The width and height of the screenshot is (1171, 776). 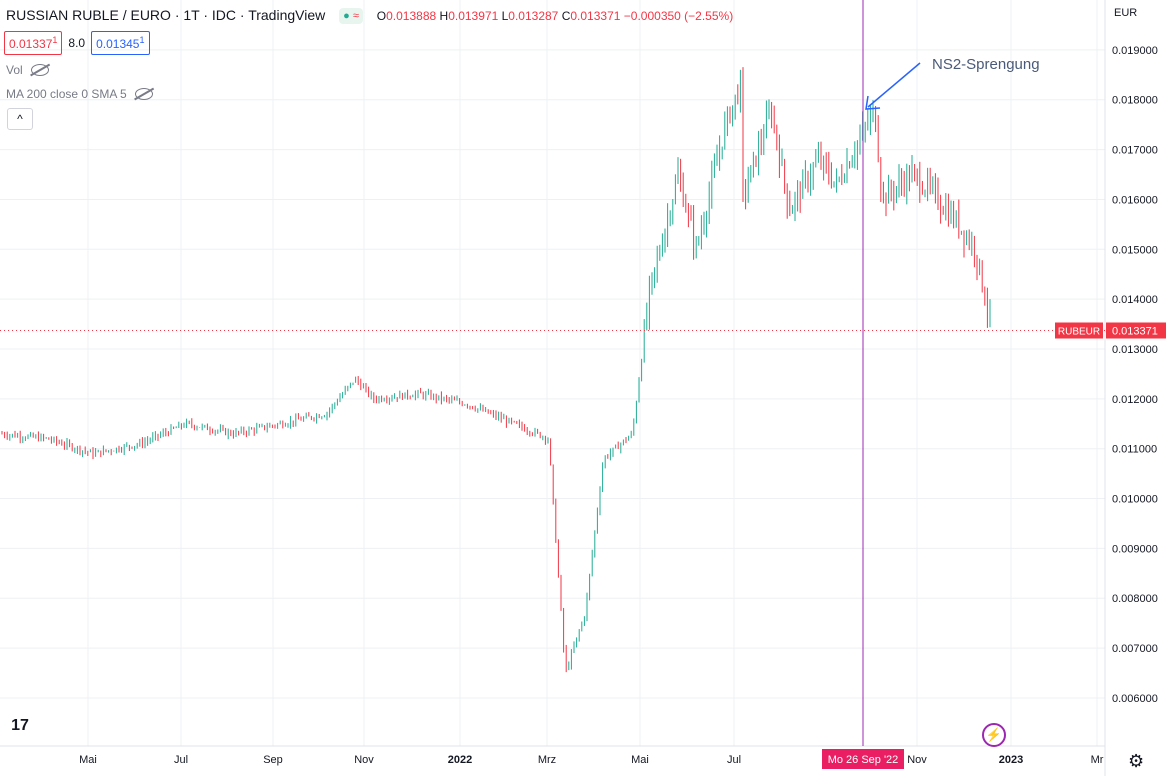 What do you see at coordinates (1135, 151) in the screenshot?
I see `y-tick-label: 0.017000` at bounding box center [1135, 151].